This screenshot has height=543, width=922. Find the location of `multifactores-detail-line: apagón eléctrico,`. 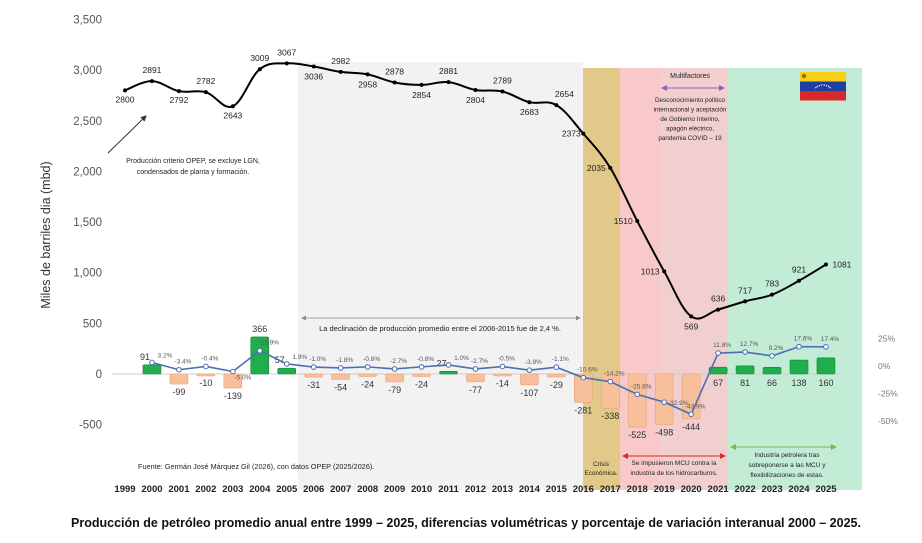

multifactores-detail-line: apagón eléctrico, is located at coordinates (690, 129).